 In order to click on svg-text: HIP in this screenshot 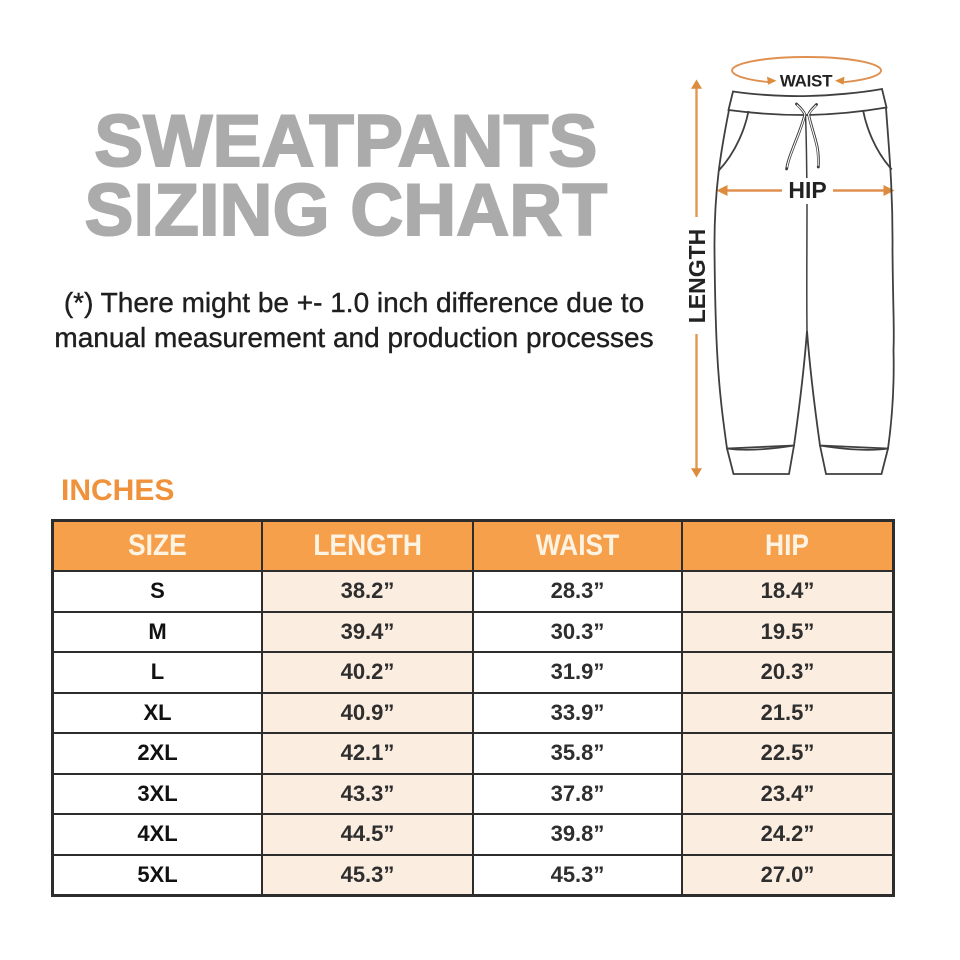, I will do `click(807, 190)`.